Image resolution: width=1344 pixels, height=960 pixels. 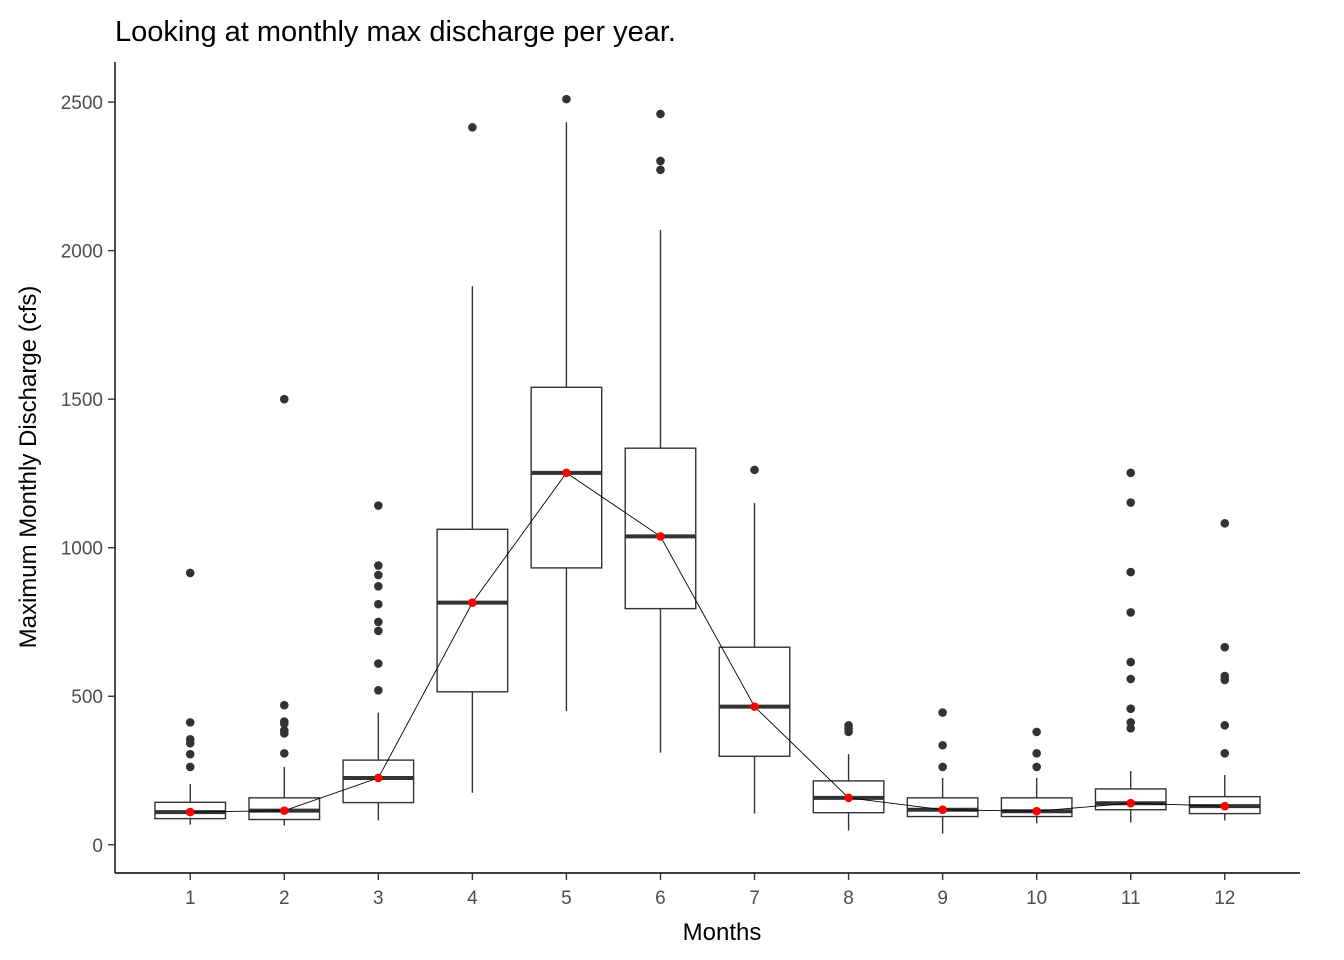 What do you see at coordinates (848, 898) in the screenshot?
I see `x-tick-label: 8` at bounding box center [848, 898].